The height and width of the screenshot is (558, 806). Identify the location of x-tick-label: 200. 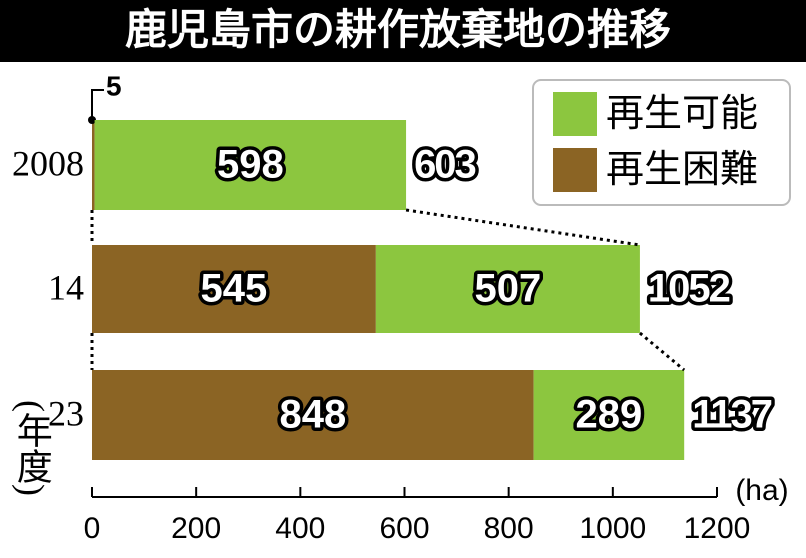
(196, 528).